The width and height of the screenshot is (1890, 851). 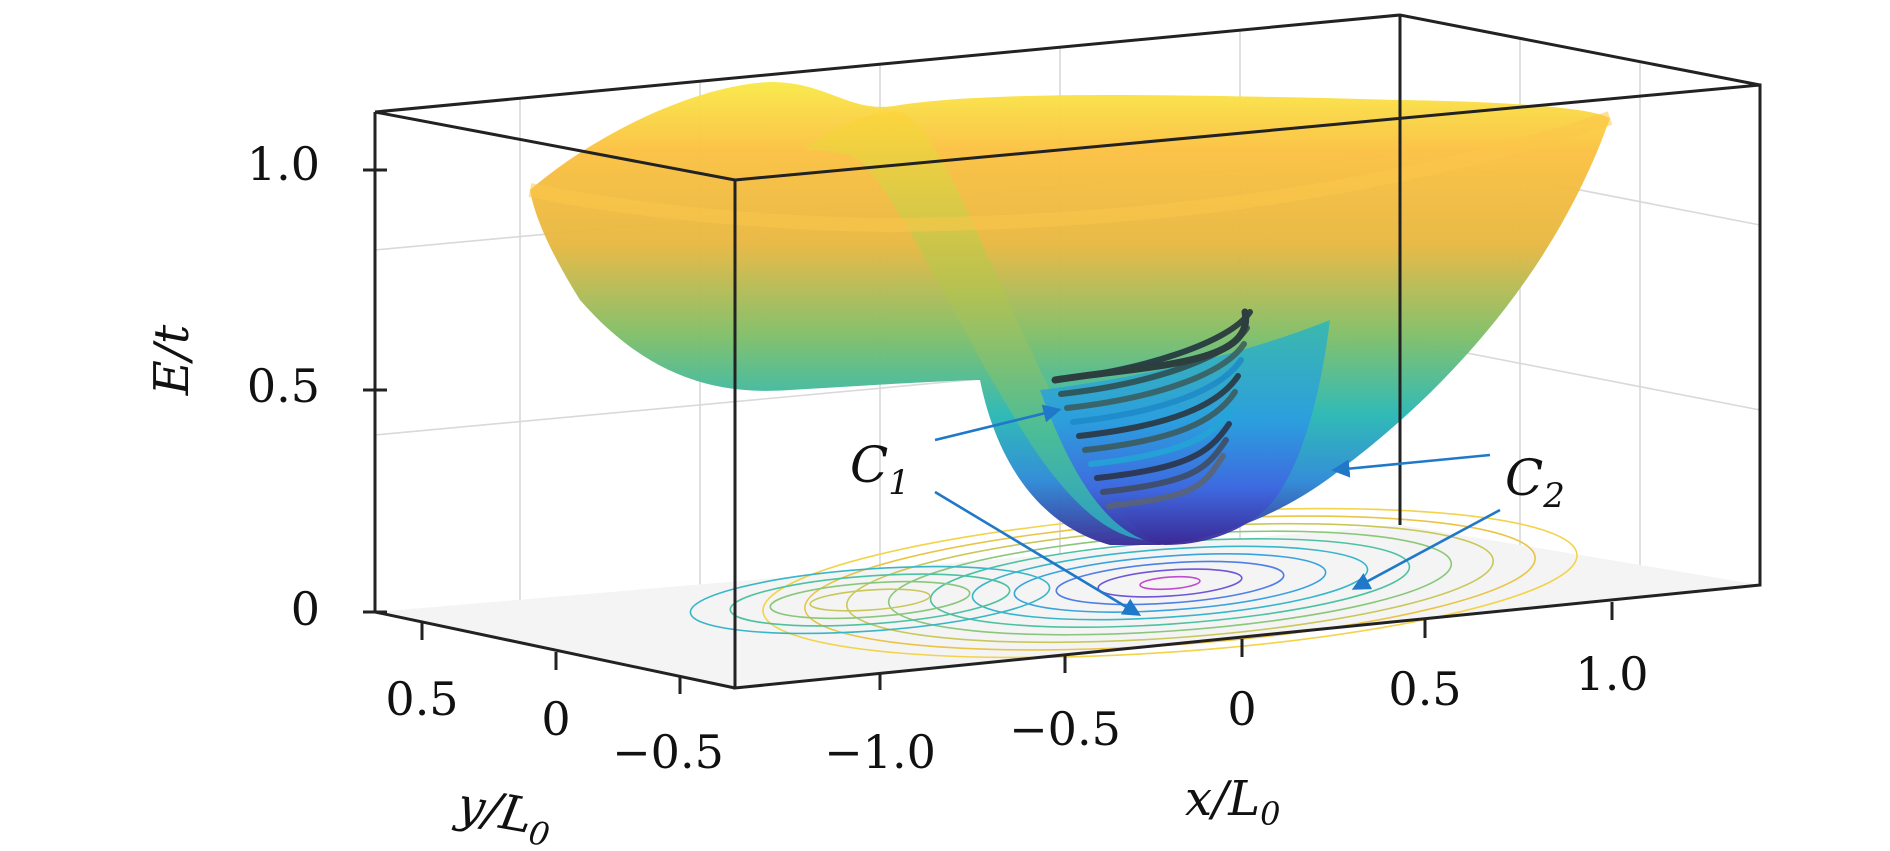 I want to click on y-tick-label: 0, so click(x=555, y=719).